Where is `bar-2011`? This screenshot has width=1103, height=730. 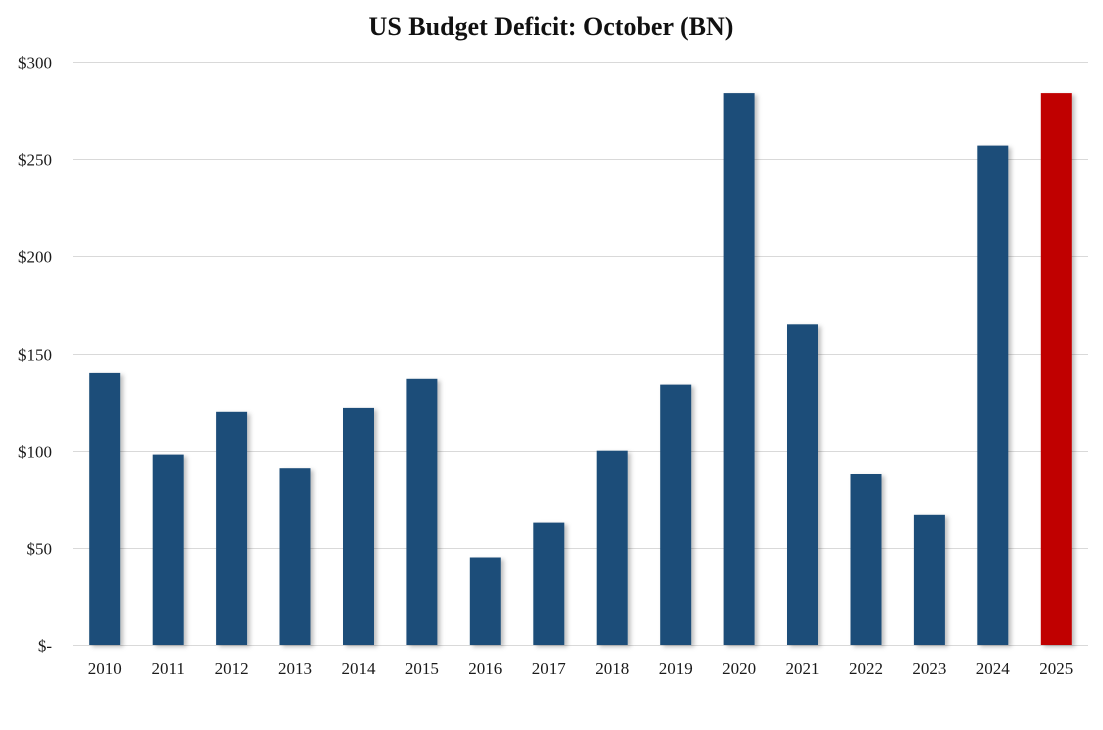 bar-2011 is located at coordinates (168, 549).